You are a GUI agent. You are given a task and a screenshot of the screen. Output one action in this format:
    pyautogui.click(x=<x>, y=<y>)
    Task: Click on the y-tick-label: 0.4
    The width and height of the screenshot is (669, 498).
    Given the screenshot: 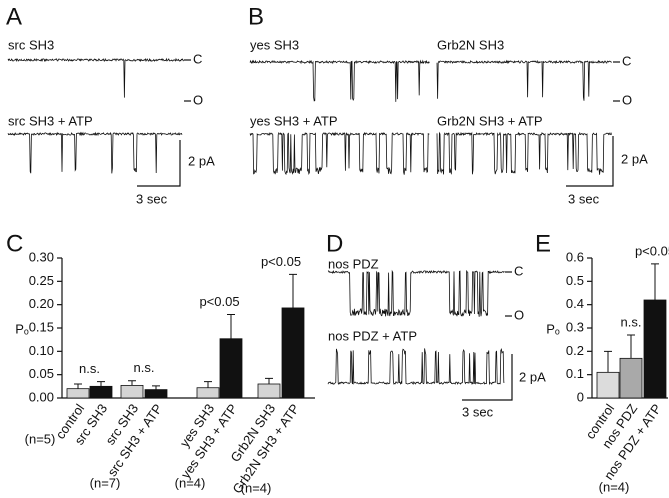 What is the action you would take?
    pyautogui.click(x=575, y=303)
    